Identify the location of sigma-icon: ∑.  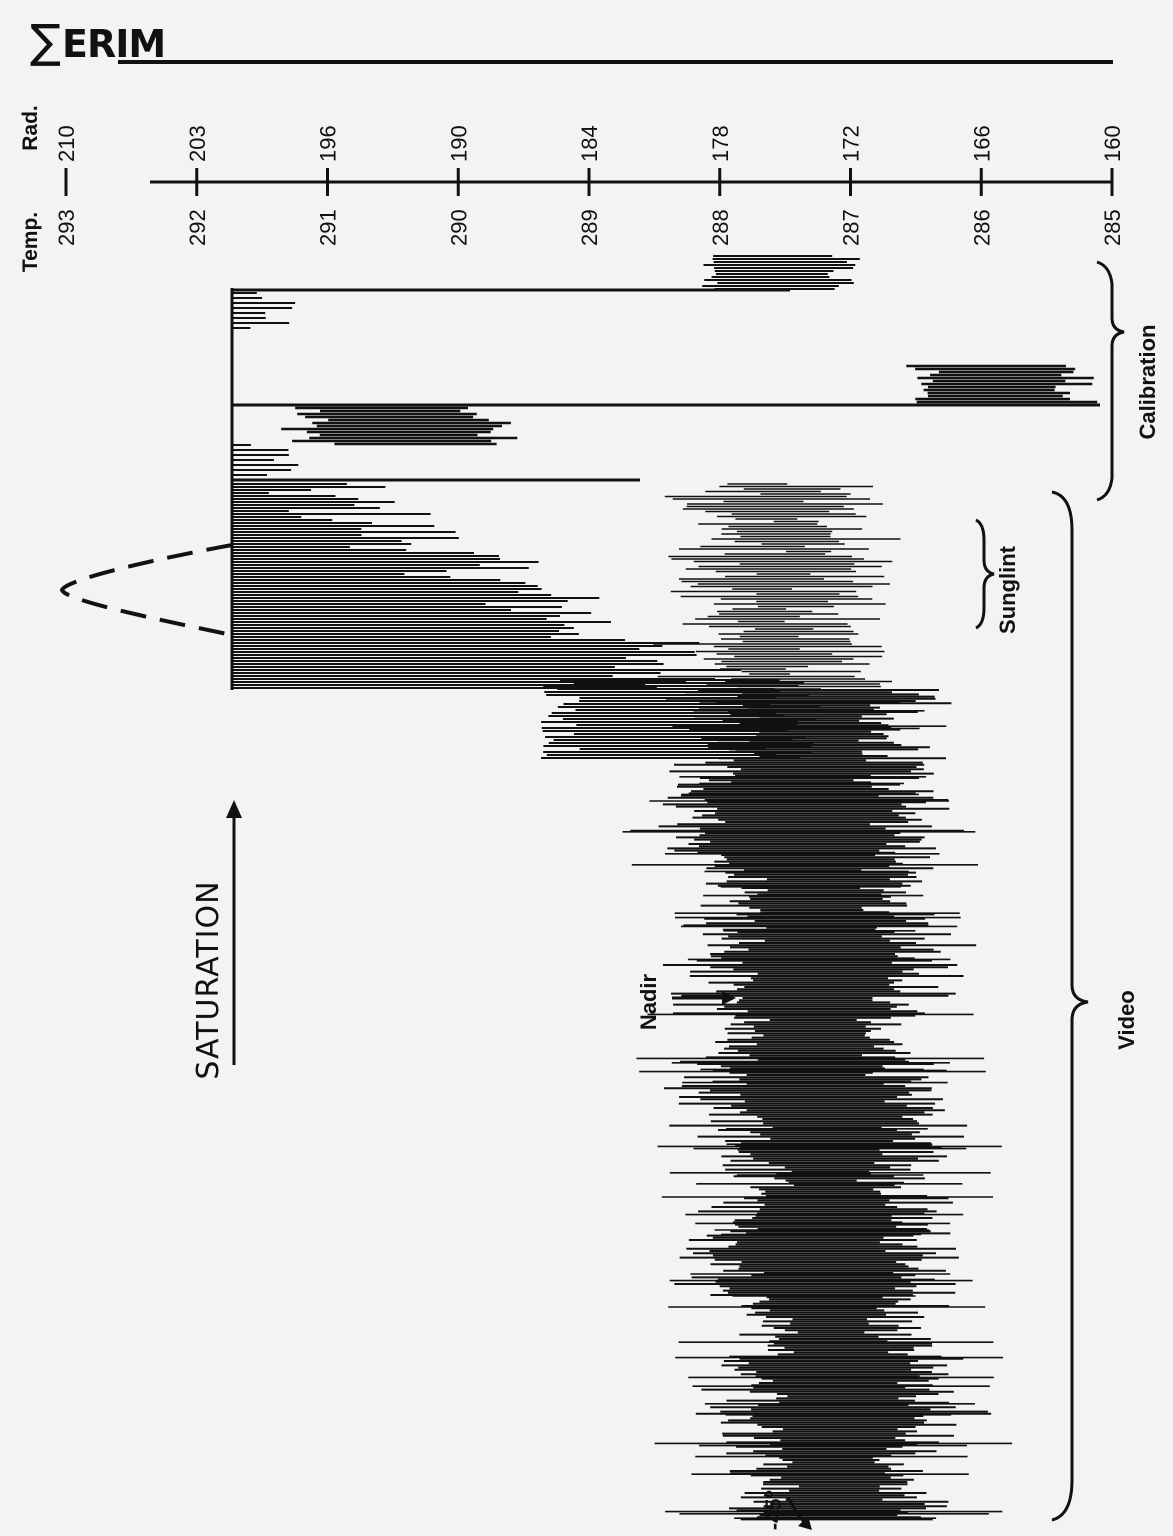
(45, 41).